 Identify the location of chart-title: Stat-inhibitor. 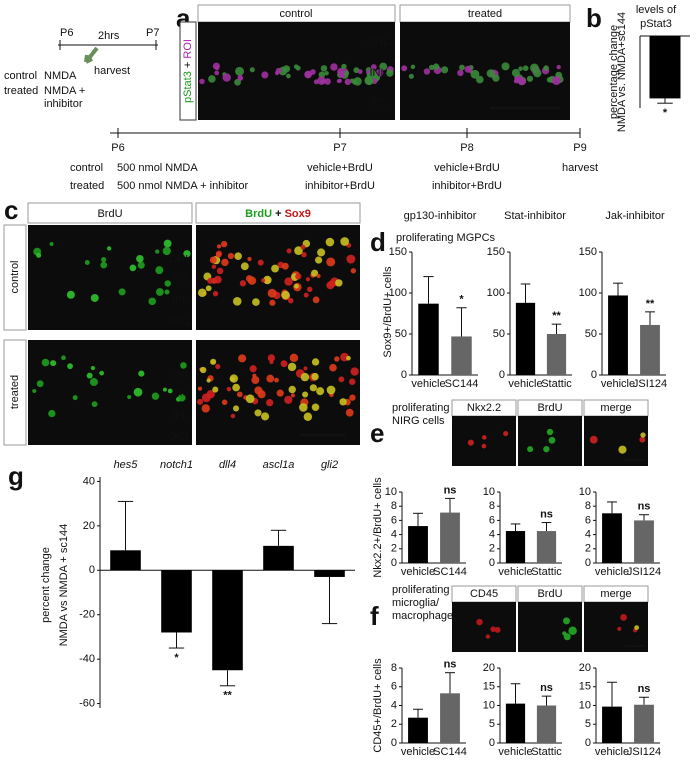
(535, 216).